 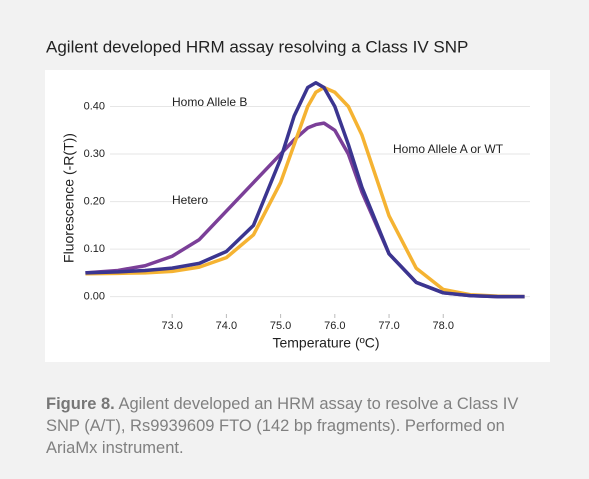 What do you see at coordinates (171, 326) in the screenshot?
I see `x-tick-label: 73.0` at bounding box center [171, 326].